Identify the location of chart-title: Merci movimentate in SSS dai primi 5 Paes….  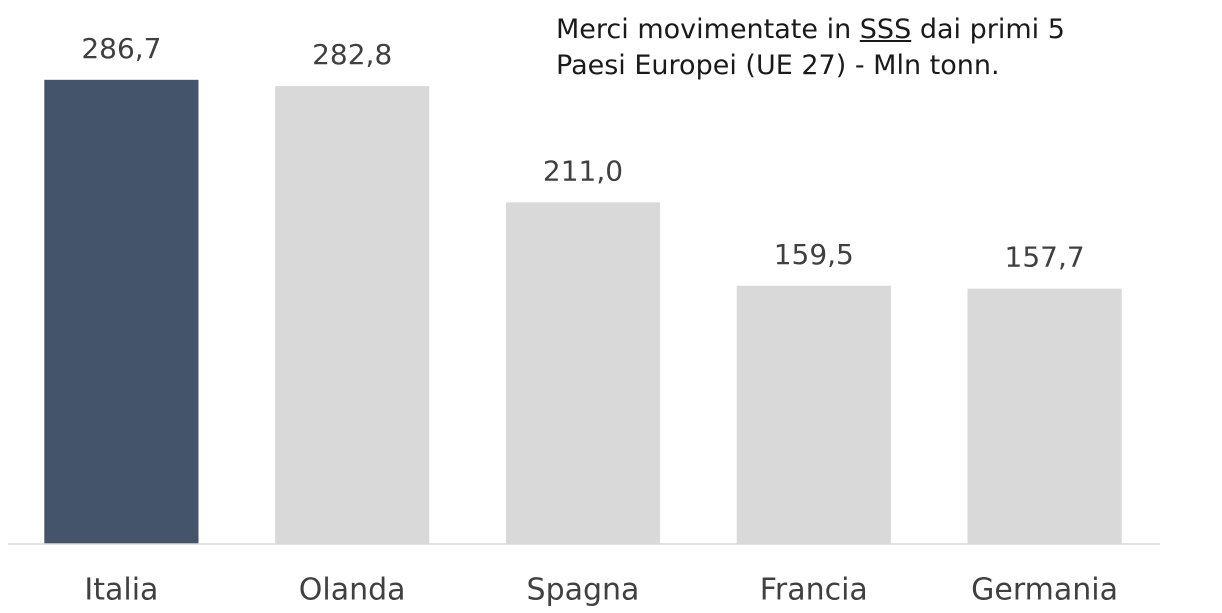
(889, 48).